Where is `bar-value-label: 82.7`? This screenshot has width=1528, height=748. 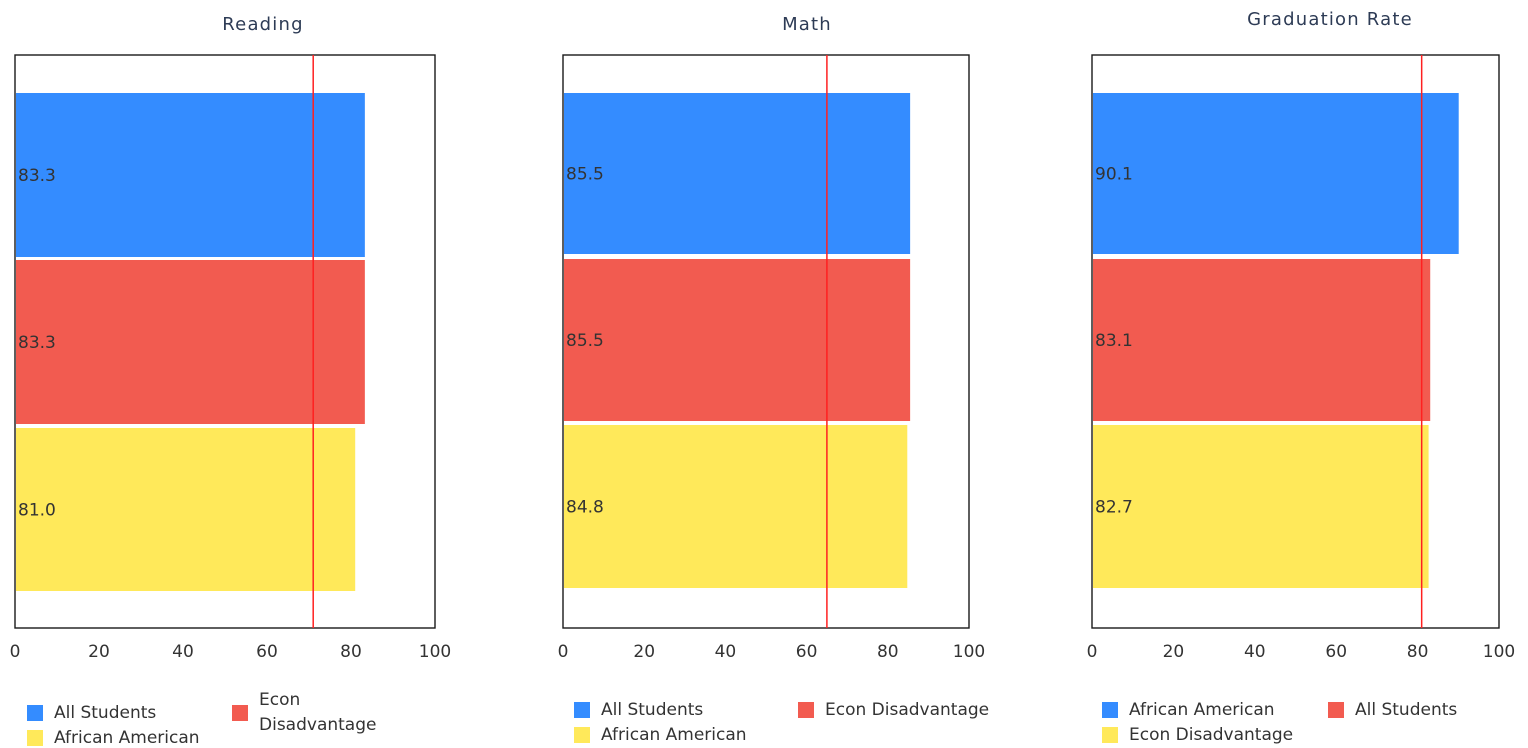
bar-value-label: 82.7 is located at coordinates (1114, 508).